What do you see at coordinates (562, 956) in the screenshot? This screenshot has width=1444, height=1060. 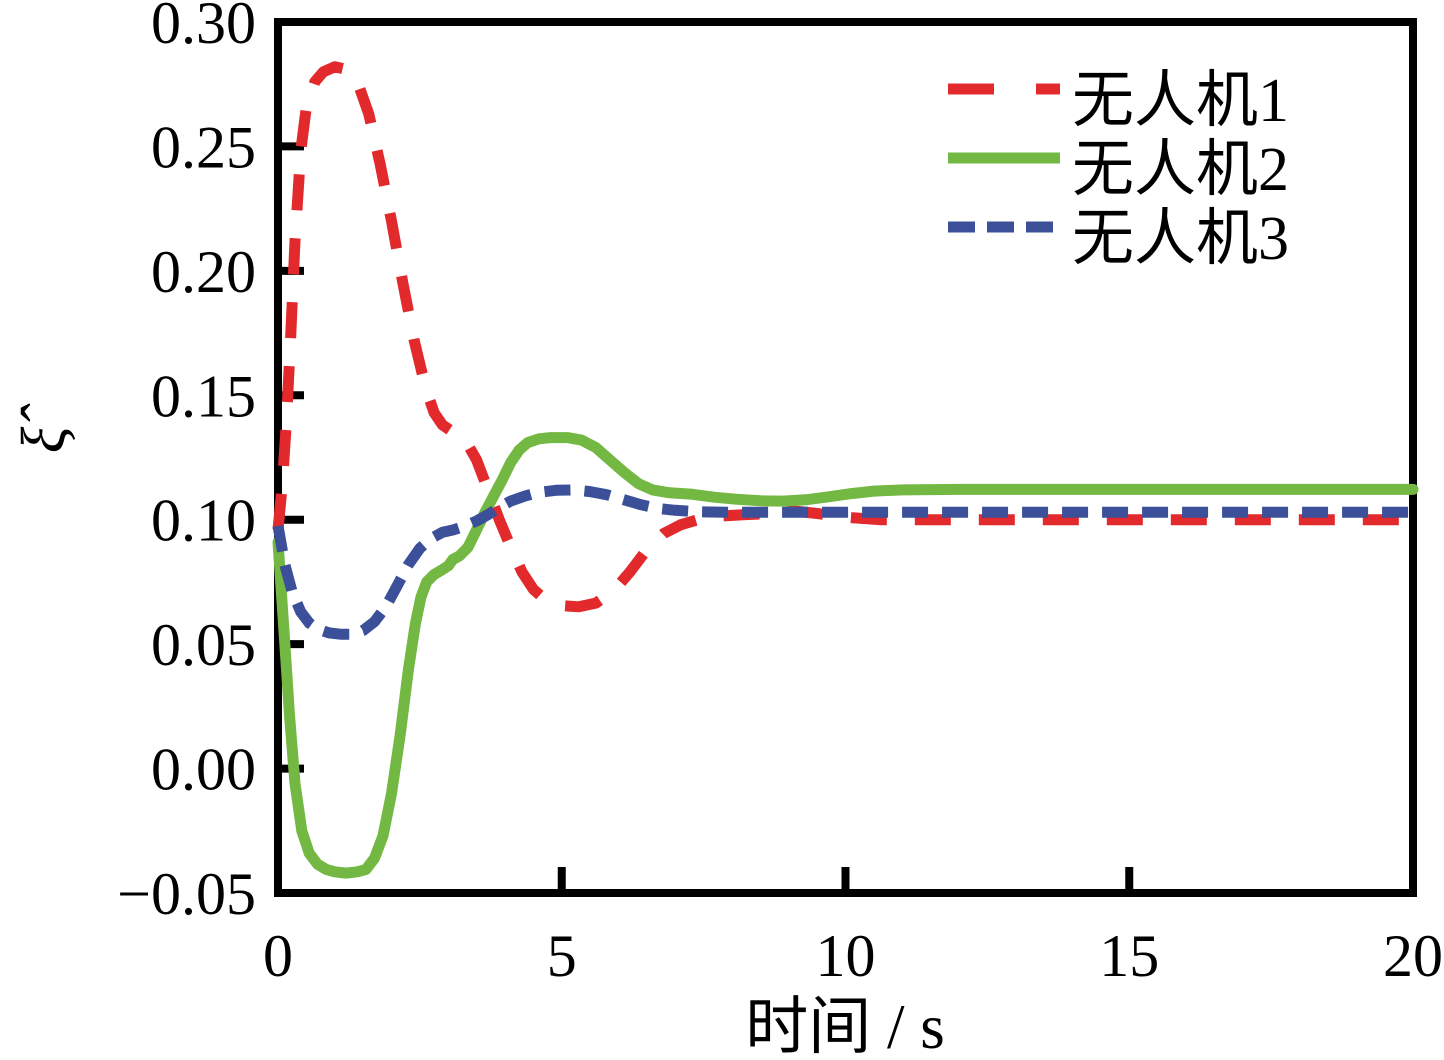 I see `x-tick-label: 5` at bounding box center [562, 956].